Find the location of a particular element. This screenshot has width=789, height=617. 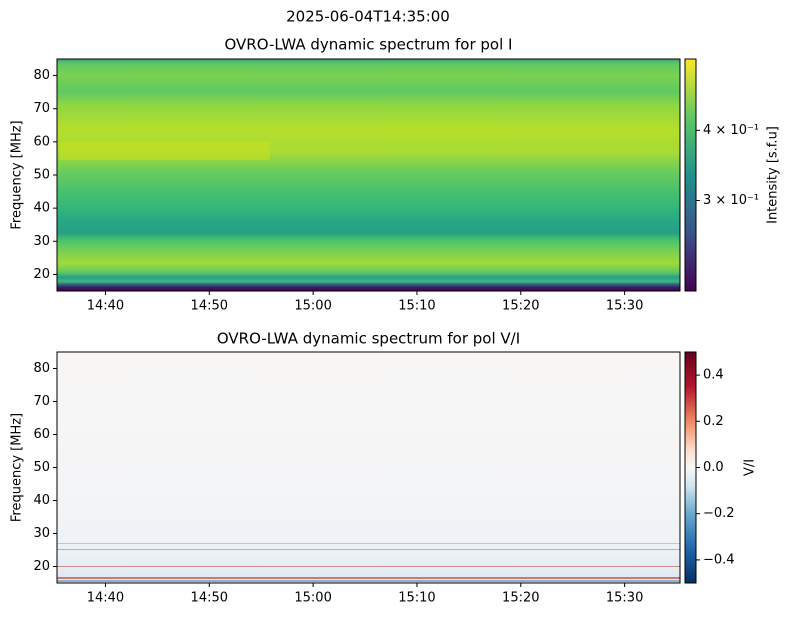

figure-title: 2025-06-04T14:35:00 is located at coordinates (368, 17).